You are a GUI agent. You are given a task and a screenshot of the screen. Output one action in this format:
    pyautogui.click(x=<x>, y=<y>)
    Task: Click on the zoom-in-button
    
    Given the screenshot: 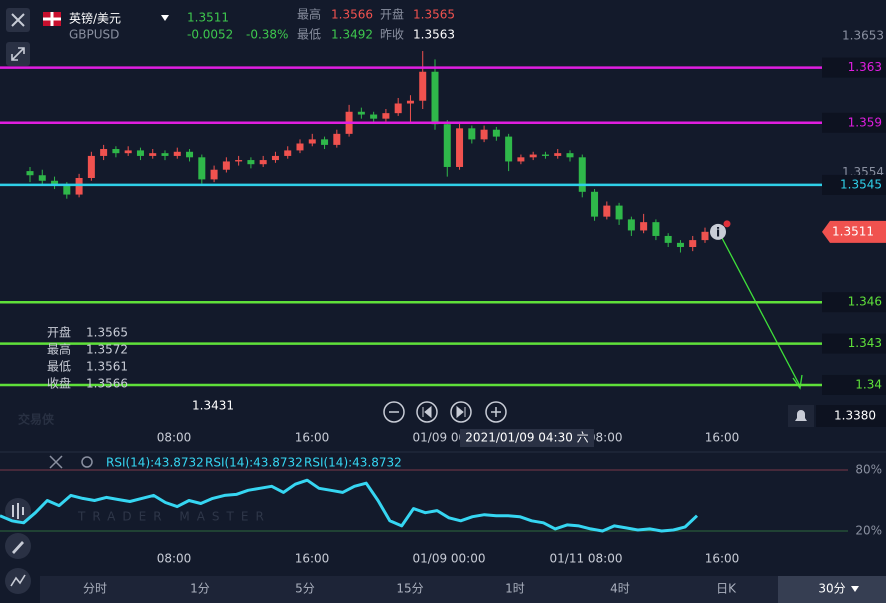 What is the action you would take?
    pyautogui.click(x=496, y=412)
    